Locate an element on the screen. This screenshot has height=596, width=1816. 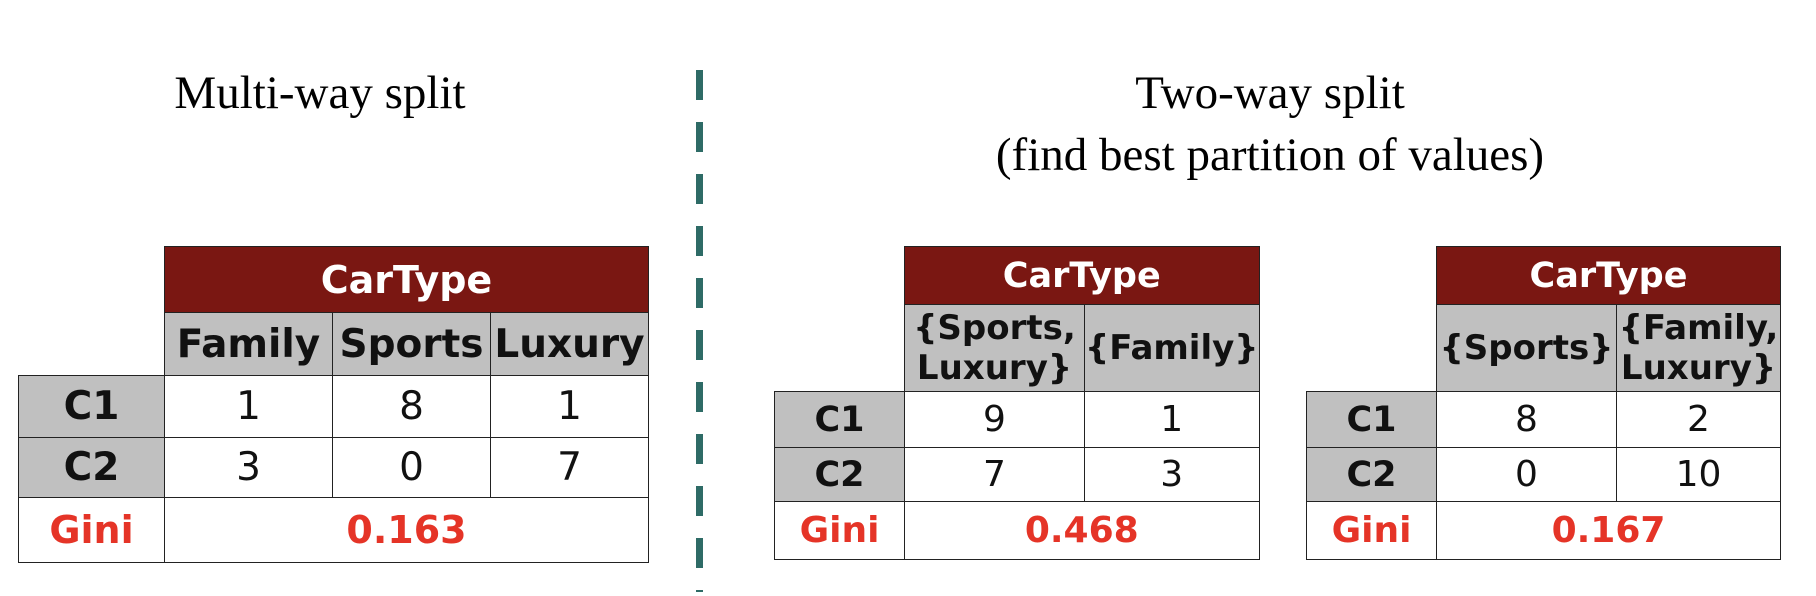
multi-way-title: Multi-way split is located at coordinates (320, 93).